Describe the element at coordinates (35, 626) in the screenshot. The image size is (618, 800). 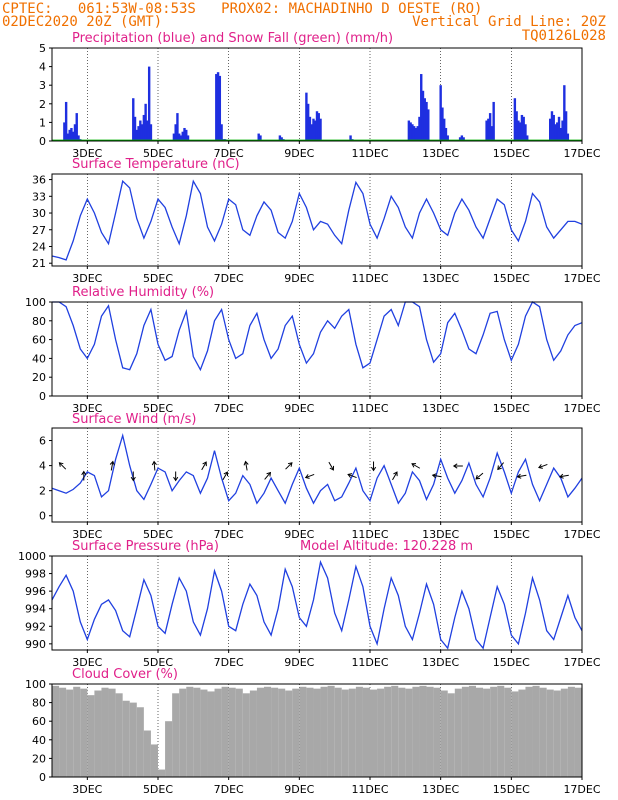
I see `y-tick-label: 992` at that location.